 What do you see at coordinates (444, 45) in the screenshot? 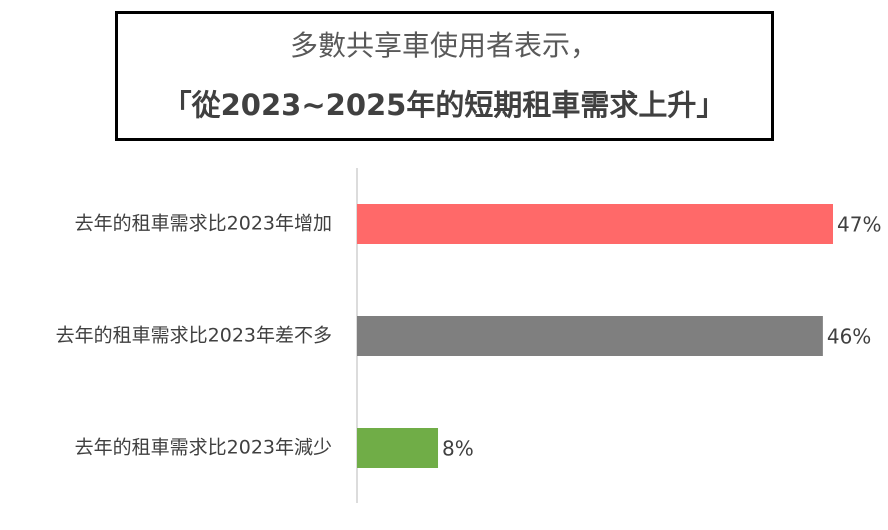
I see `chart-title: 多數共享車使用者表示，` at bounding box center [444, 45].